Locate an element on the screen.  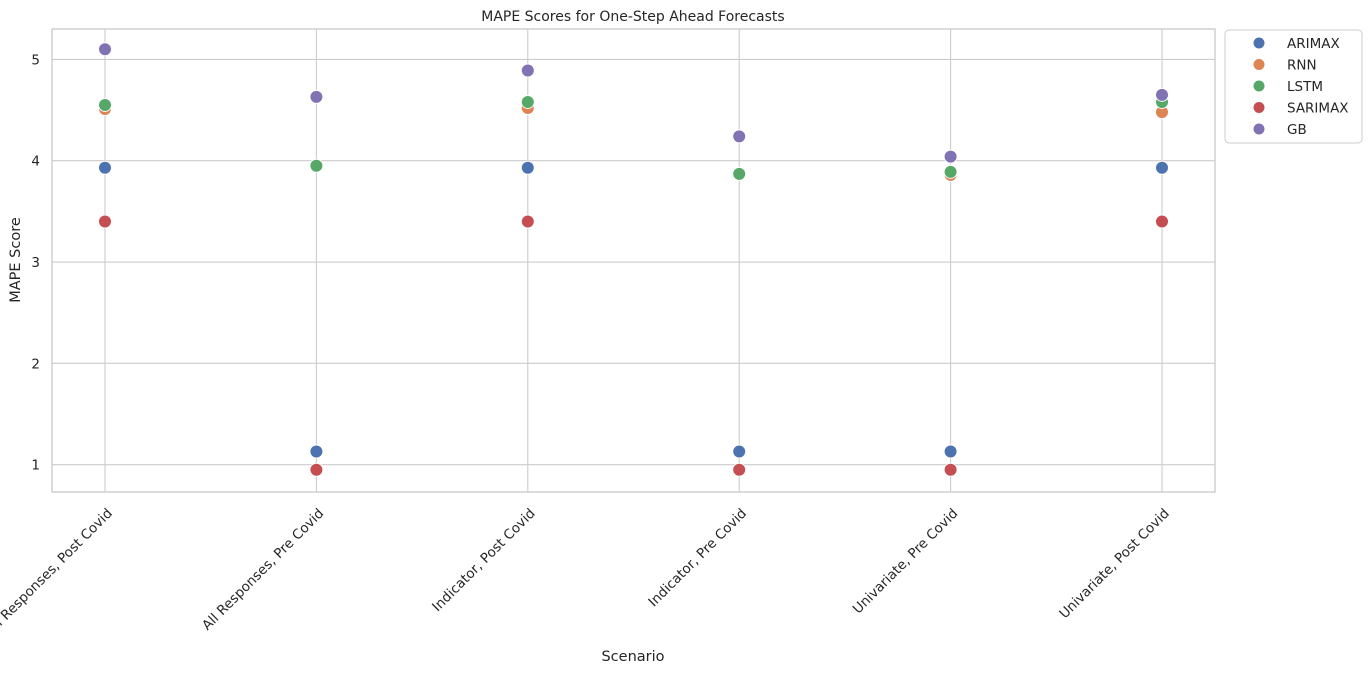
x-tick-label: Univariate, Pre Covid is located at coordinates (906, 562).